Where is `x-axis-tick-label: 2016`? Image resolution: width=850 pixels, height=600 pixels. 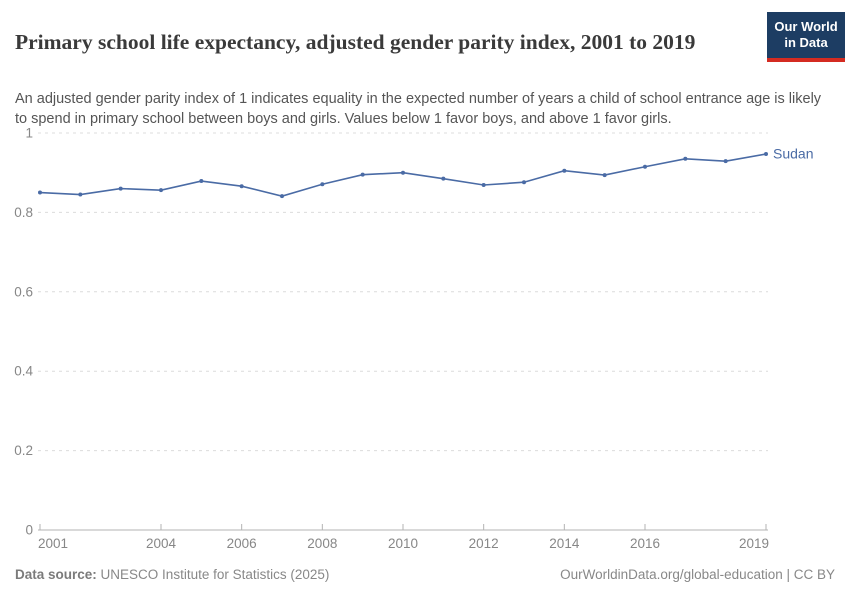 x-axis-tick-label: 2016 is located at coordinates (645, 543).